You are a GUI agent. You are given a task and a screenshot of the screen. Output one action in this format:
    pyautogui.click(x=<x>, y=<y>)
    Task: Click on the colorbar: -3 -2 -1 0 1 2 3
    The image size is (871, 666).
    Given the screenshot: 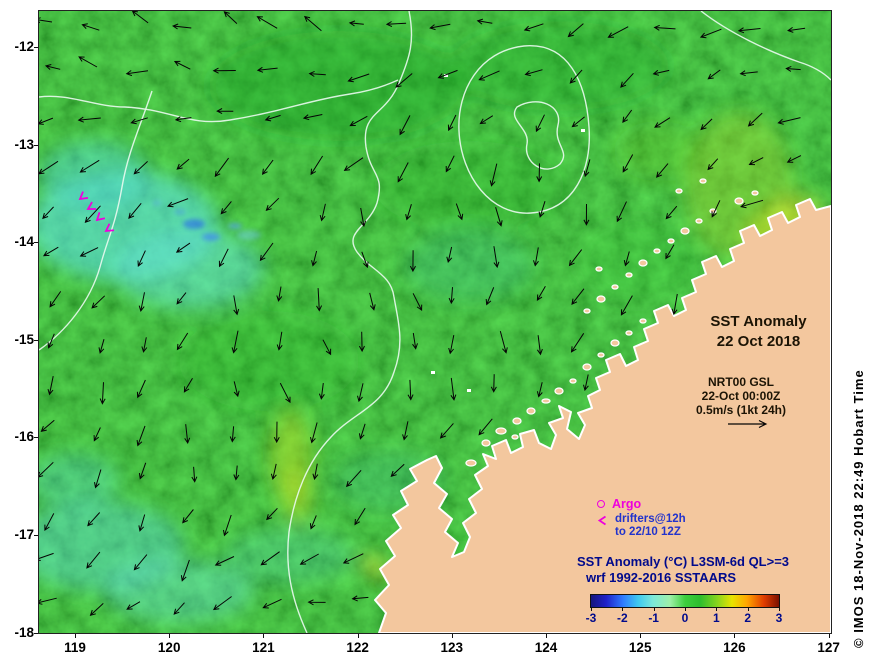 What is the action you would take?
    pyautogui.click(x=684, y=611)
    